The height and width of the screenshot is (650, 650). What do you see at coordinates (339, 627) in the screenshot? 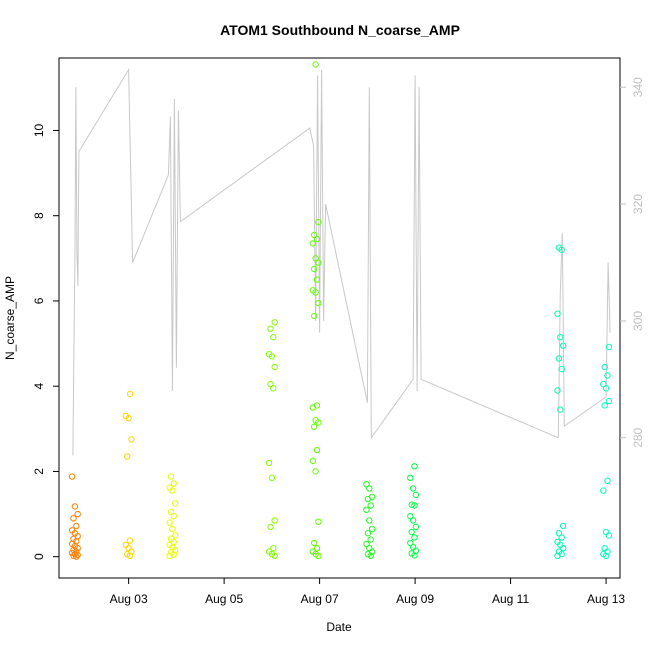
I see `x-axis-label: Date` at bounding box center [339, 627].